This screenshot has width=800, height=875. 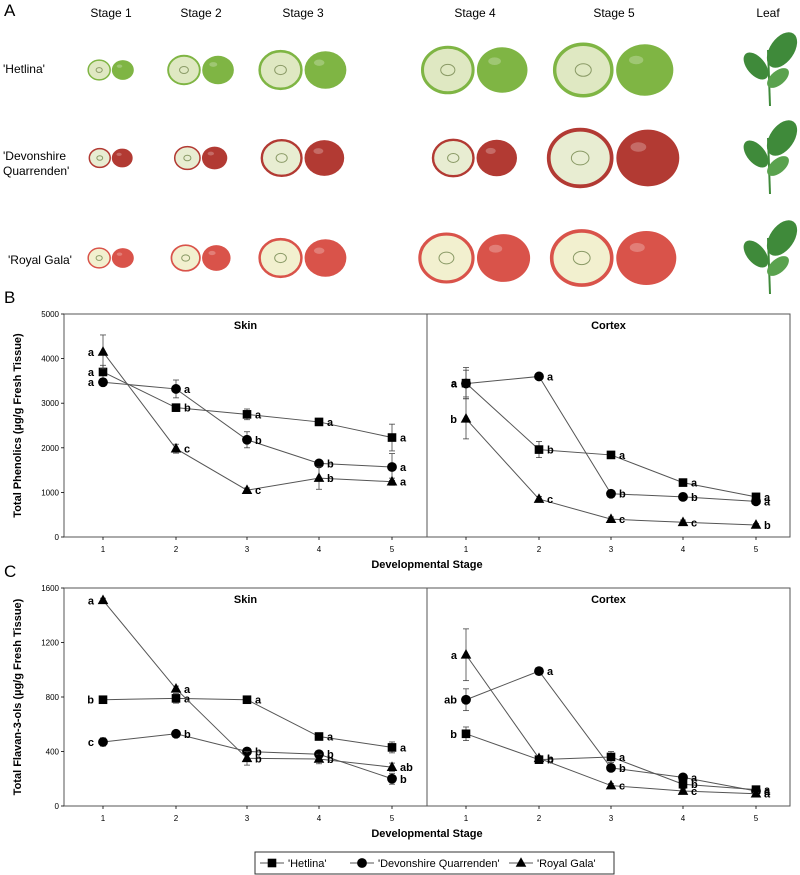 What do you see at coordinates (403, 780) in the screenshot?
I see `total-flavan-3-ols-g-g-fresh-tissue-skin-devonshire-quarrenden-letter-5: b` at bounding box center [403, 780].